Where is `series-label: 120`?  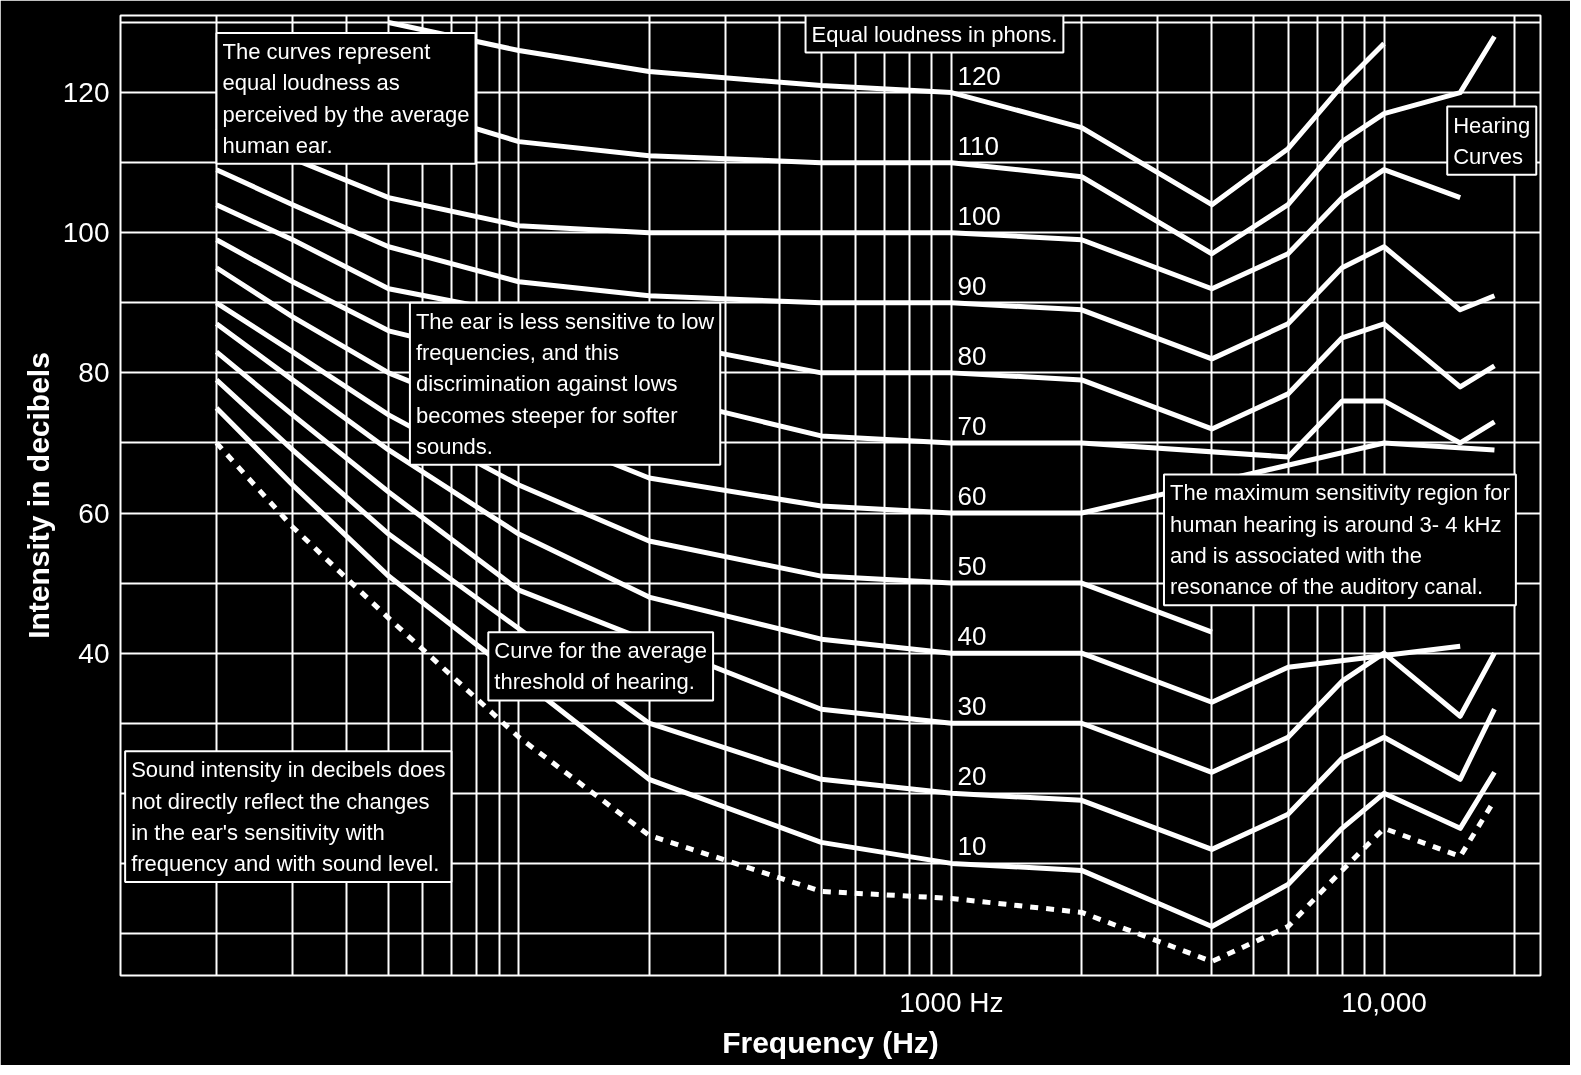 series-label: 120 is located at coordinates (979, 75).